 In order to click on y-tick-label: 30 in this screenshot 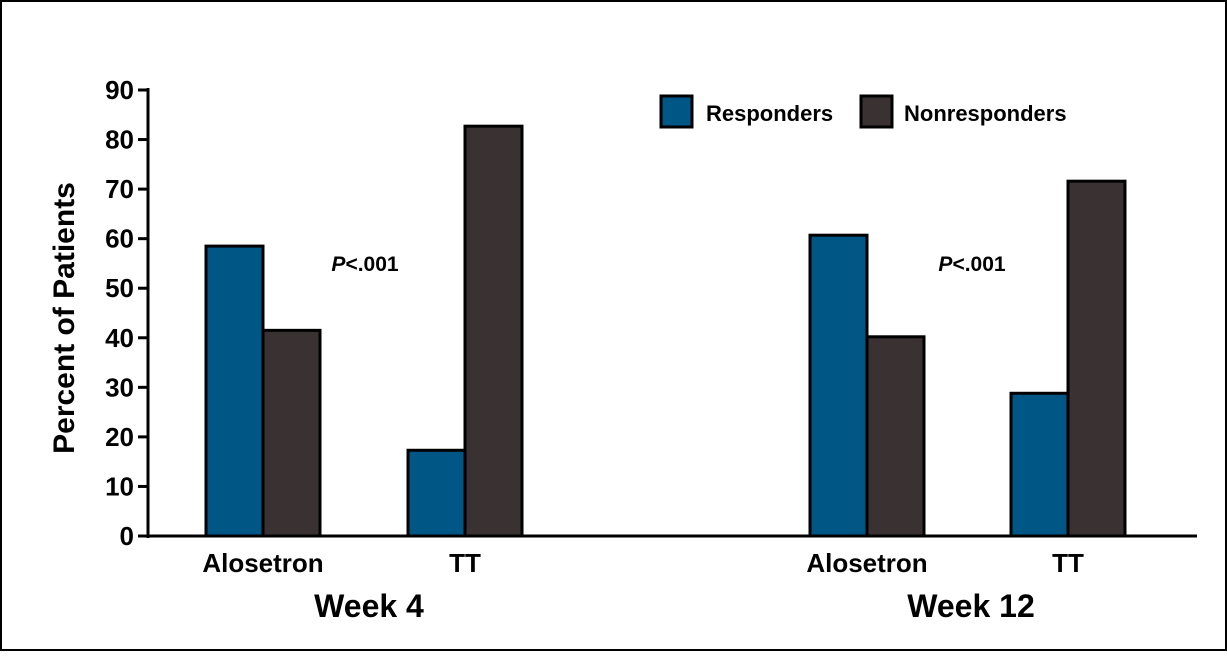, I will do `click(119, 387)`.